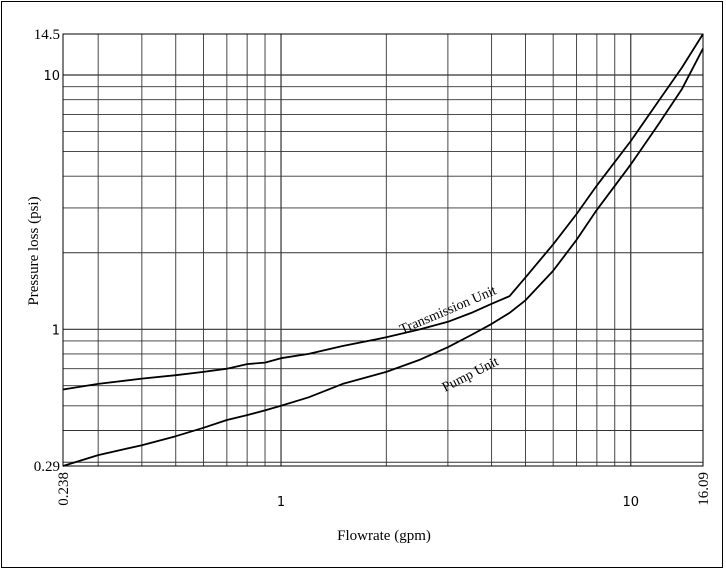 Image resolution: width=726 pixels, height=571 pixels. I want to click on x-tick-label-1: 1, so click(281, 502).